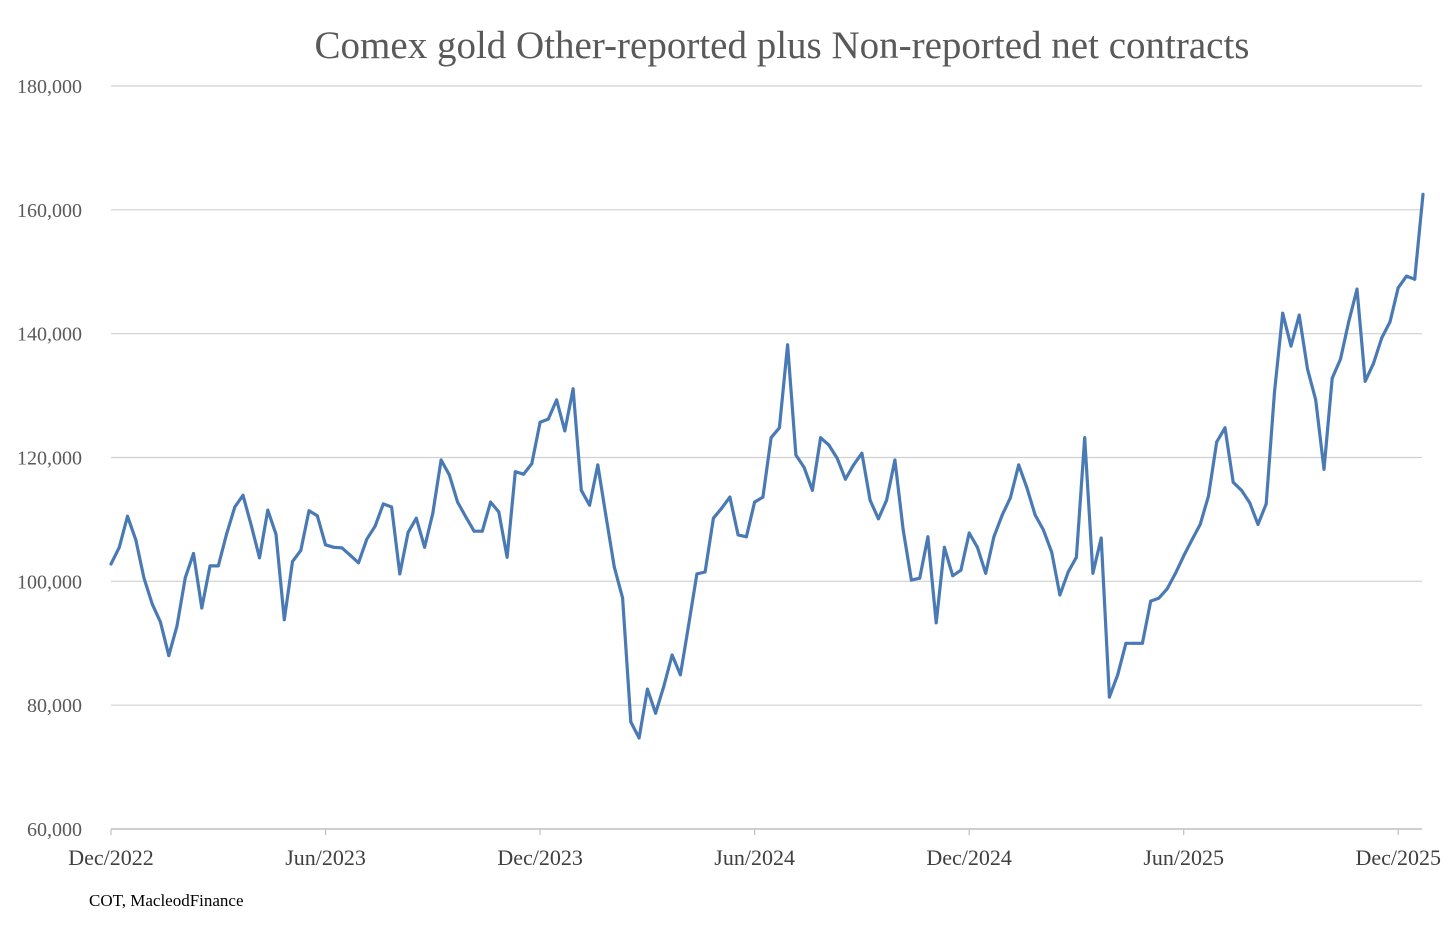  What do you see at coordinates (49, 211) in the screenshot?
I see `y-tick-label: 160,000` at bounding box center [49, 211].